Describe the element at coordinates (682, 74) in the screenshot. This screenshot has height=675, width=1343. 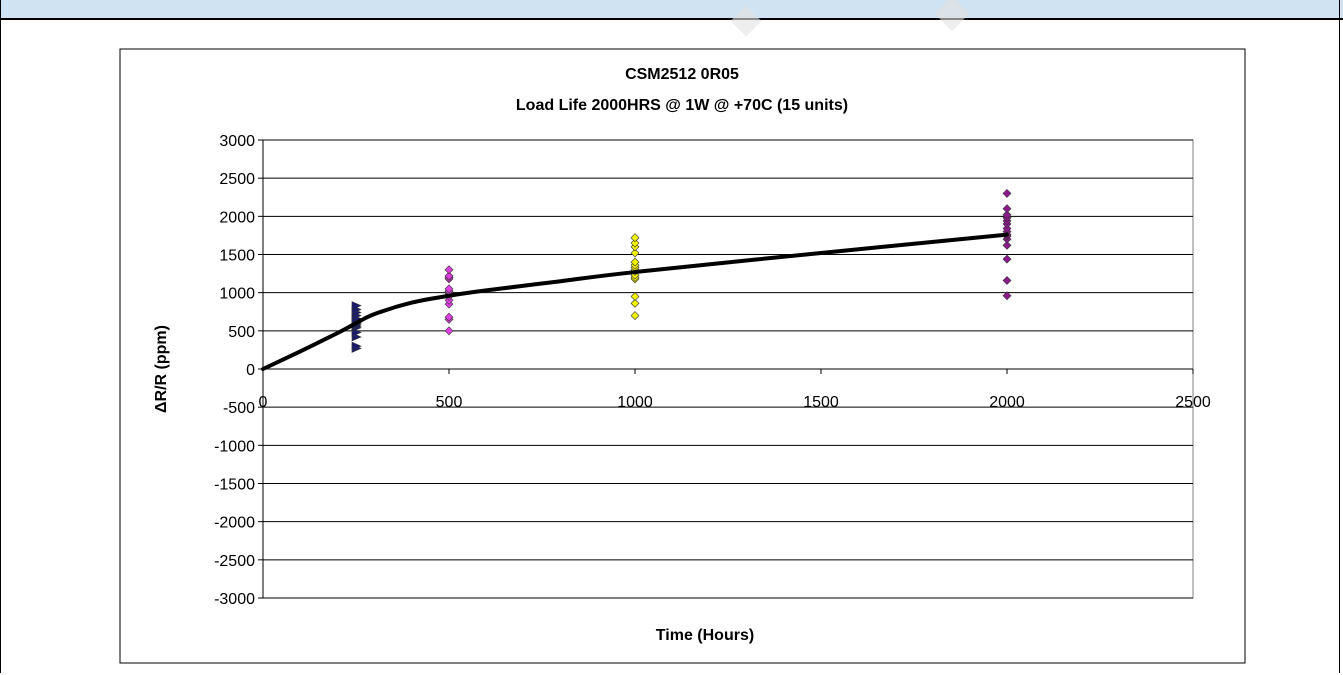
I see `chart-title: CSM2512 0R05` at that location.